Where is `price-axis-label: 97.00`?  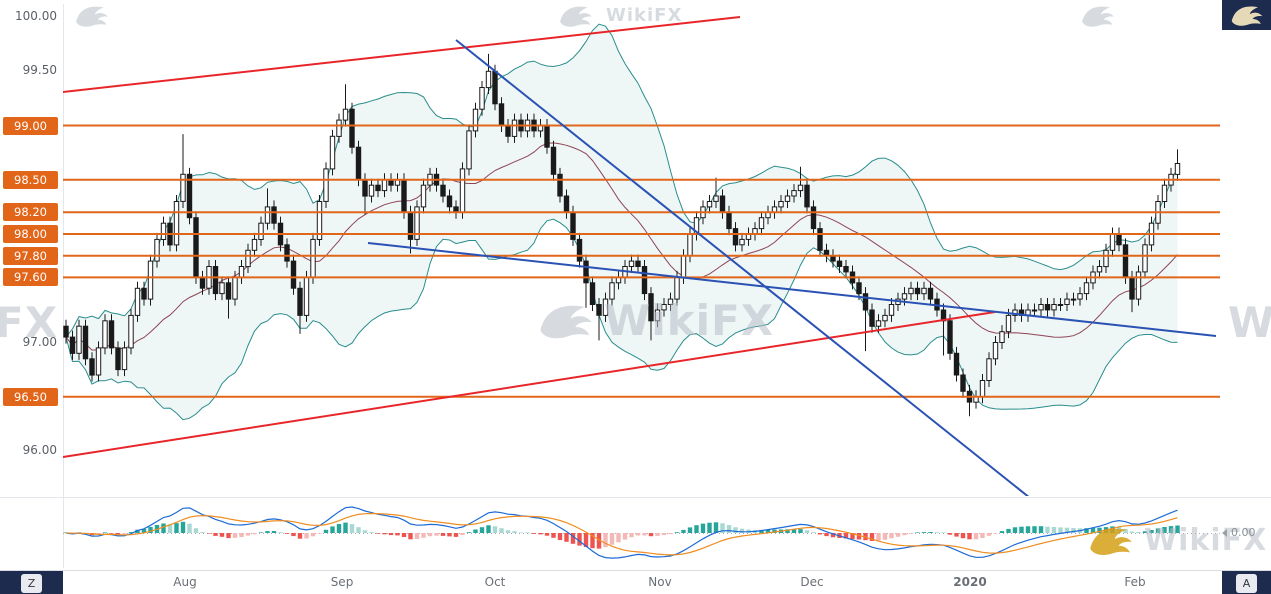 price-axis-label: 97.00 is located at coordinates (39, 341).